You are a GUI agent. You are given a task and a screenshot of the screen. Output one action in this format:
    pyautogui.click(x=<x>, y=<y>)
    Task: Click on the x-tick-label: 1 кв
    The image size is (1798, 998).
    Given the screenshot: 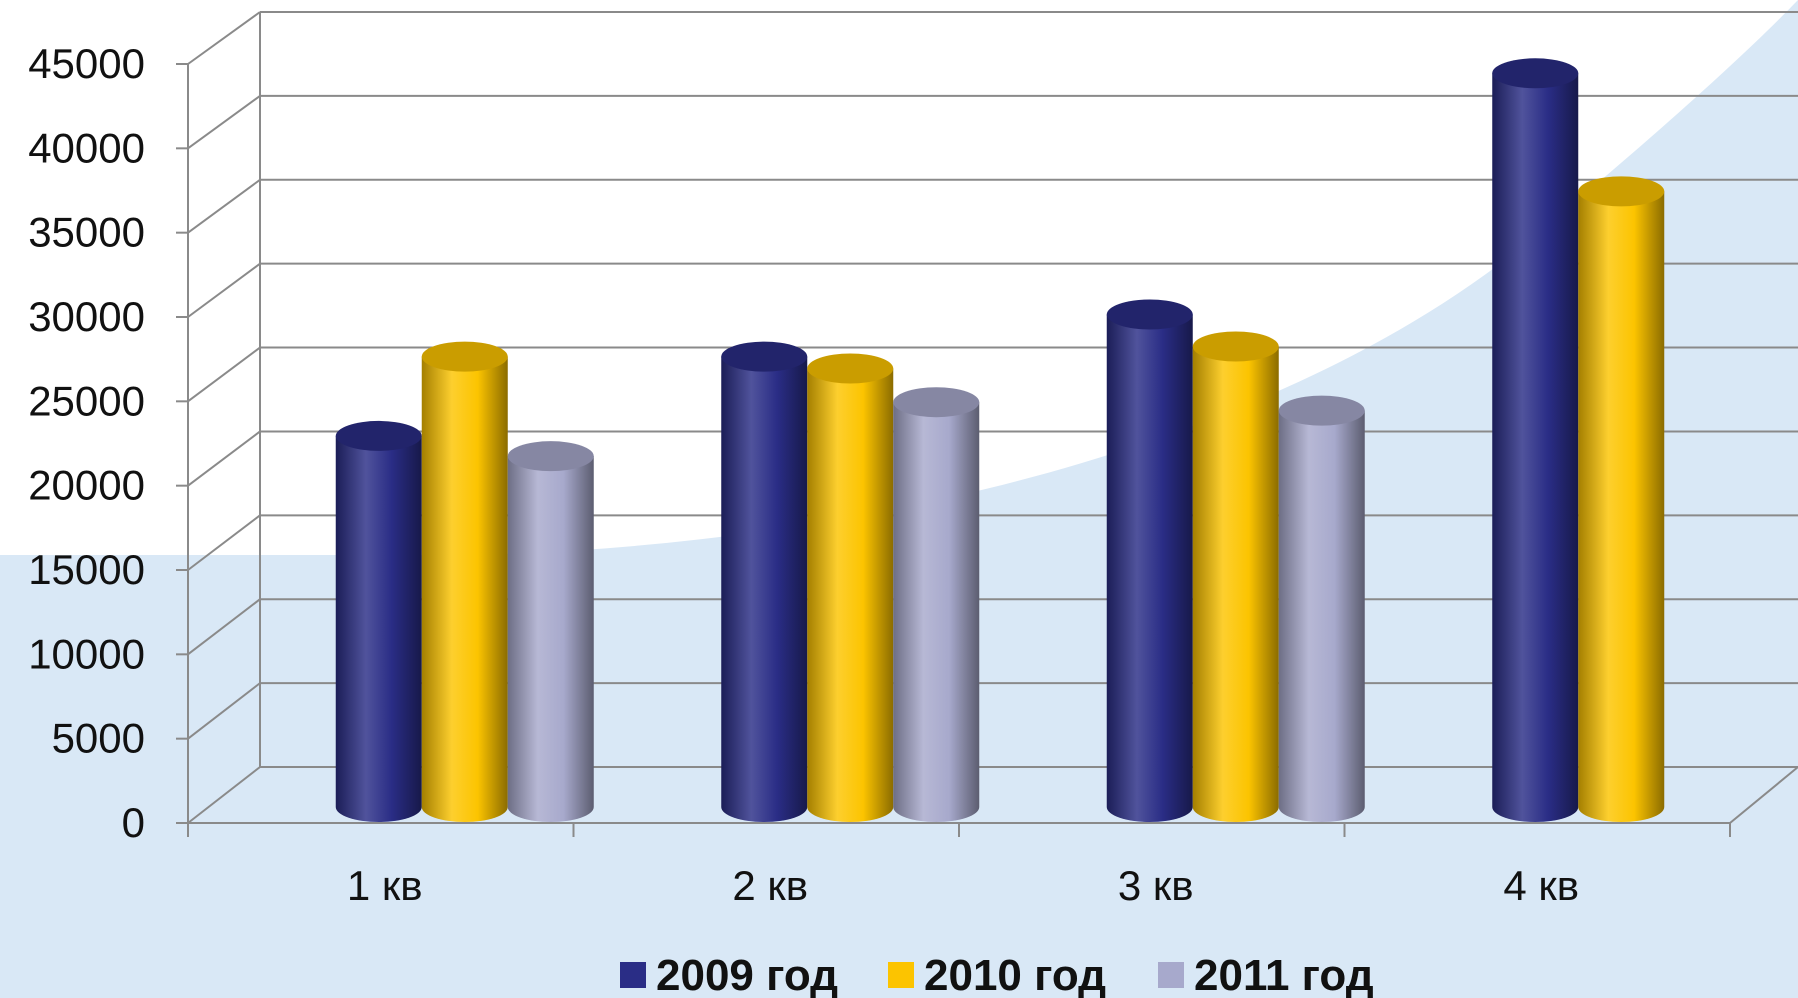 What is the action you would take?
    pyautogui.click(x=385, y=885)
    